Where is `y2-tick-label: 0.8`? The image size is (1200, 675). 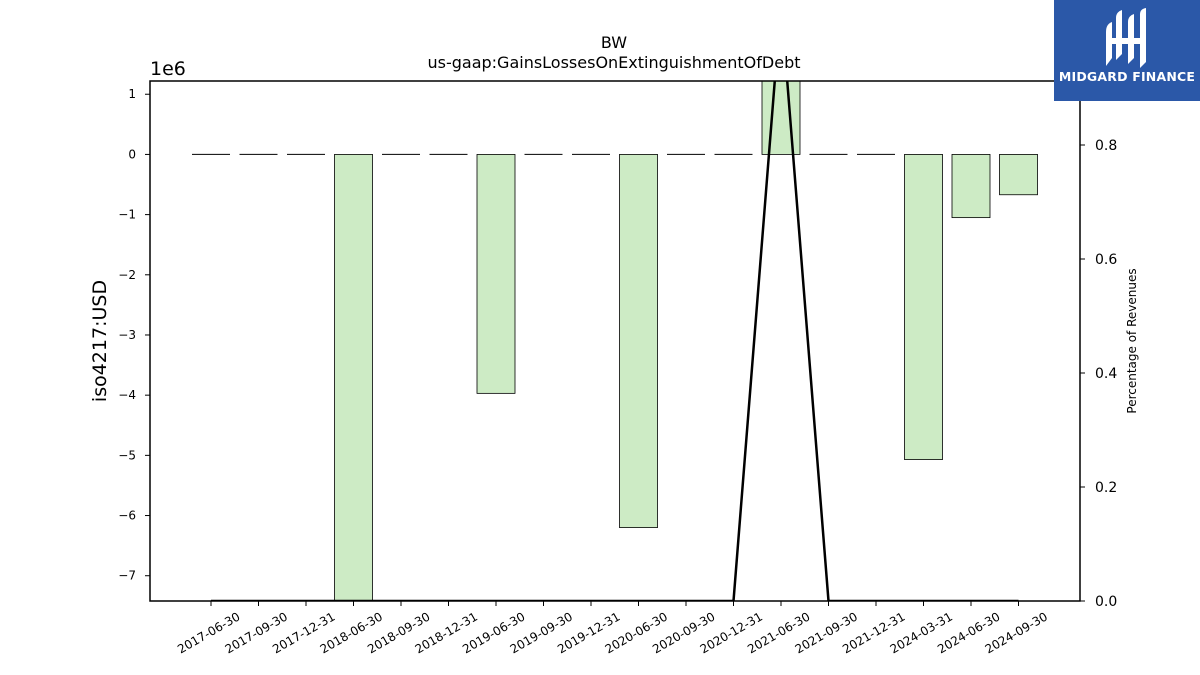
y2-tick-label: 0.8 is located at coordinates (1106, 146).